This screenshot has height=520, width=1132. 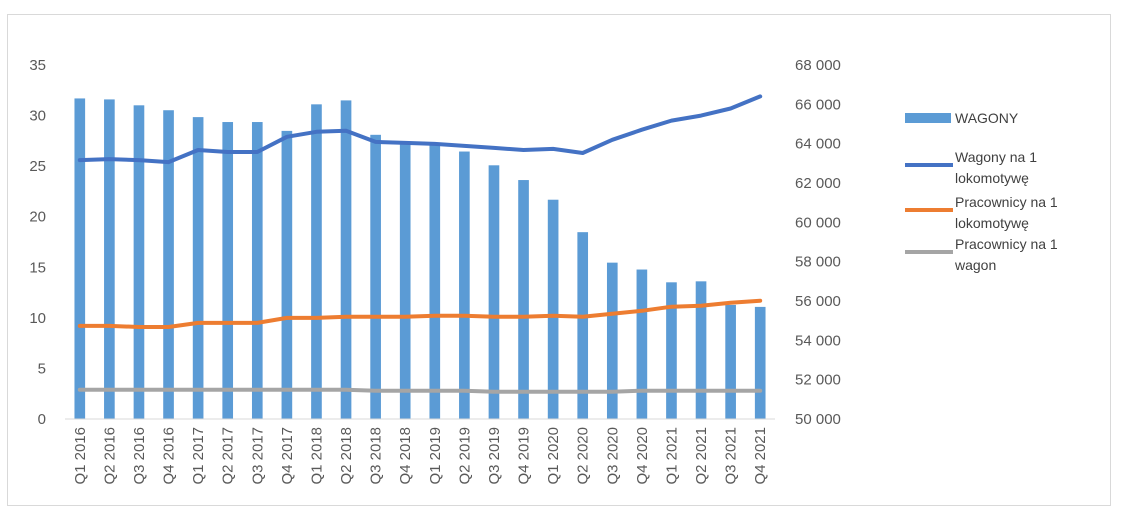 What do you see at coordinates (494, 456) in the screenshot?
I see `x-tick-label: Q3 2019` at bounding box center [494, 456].